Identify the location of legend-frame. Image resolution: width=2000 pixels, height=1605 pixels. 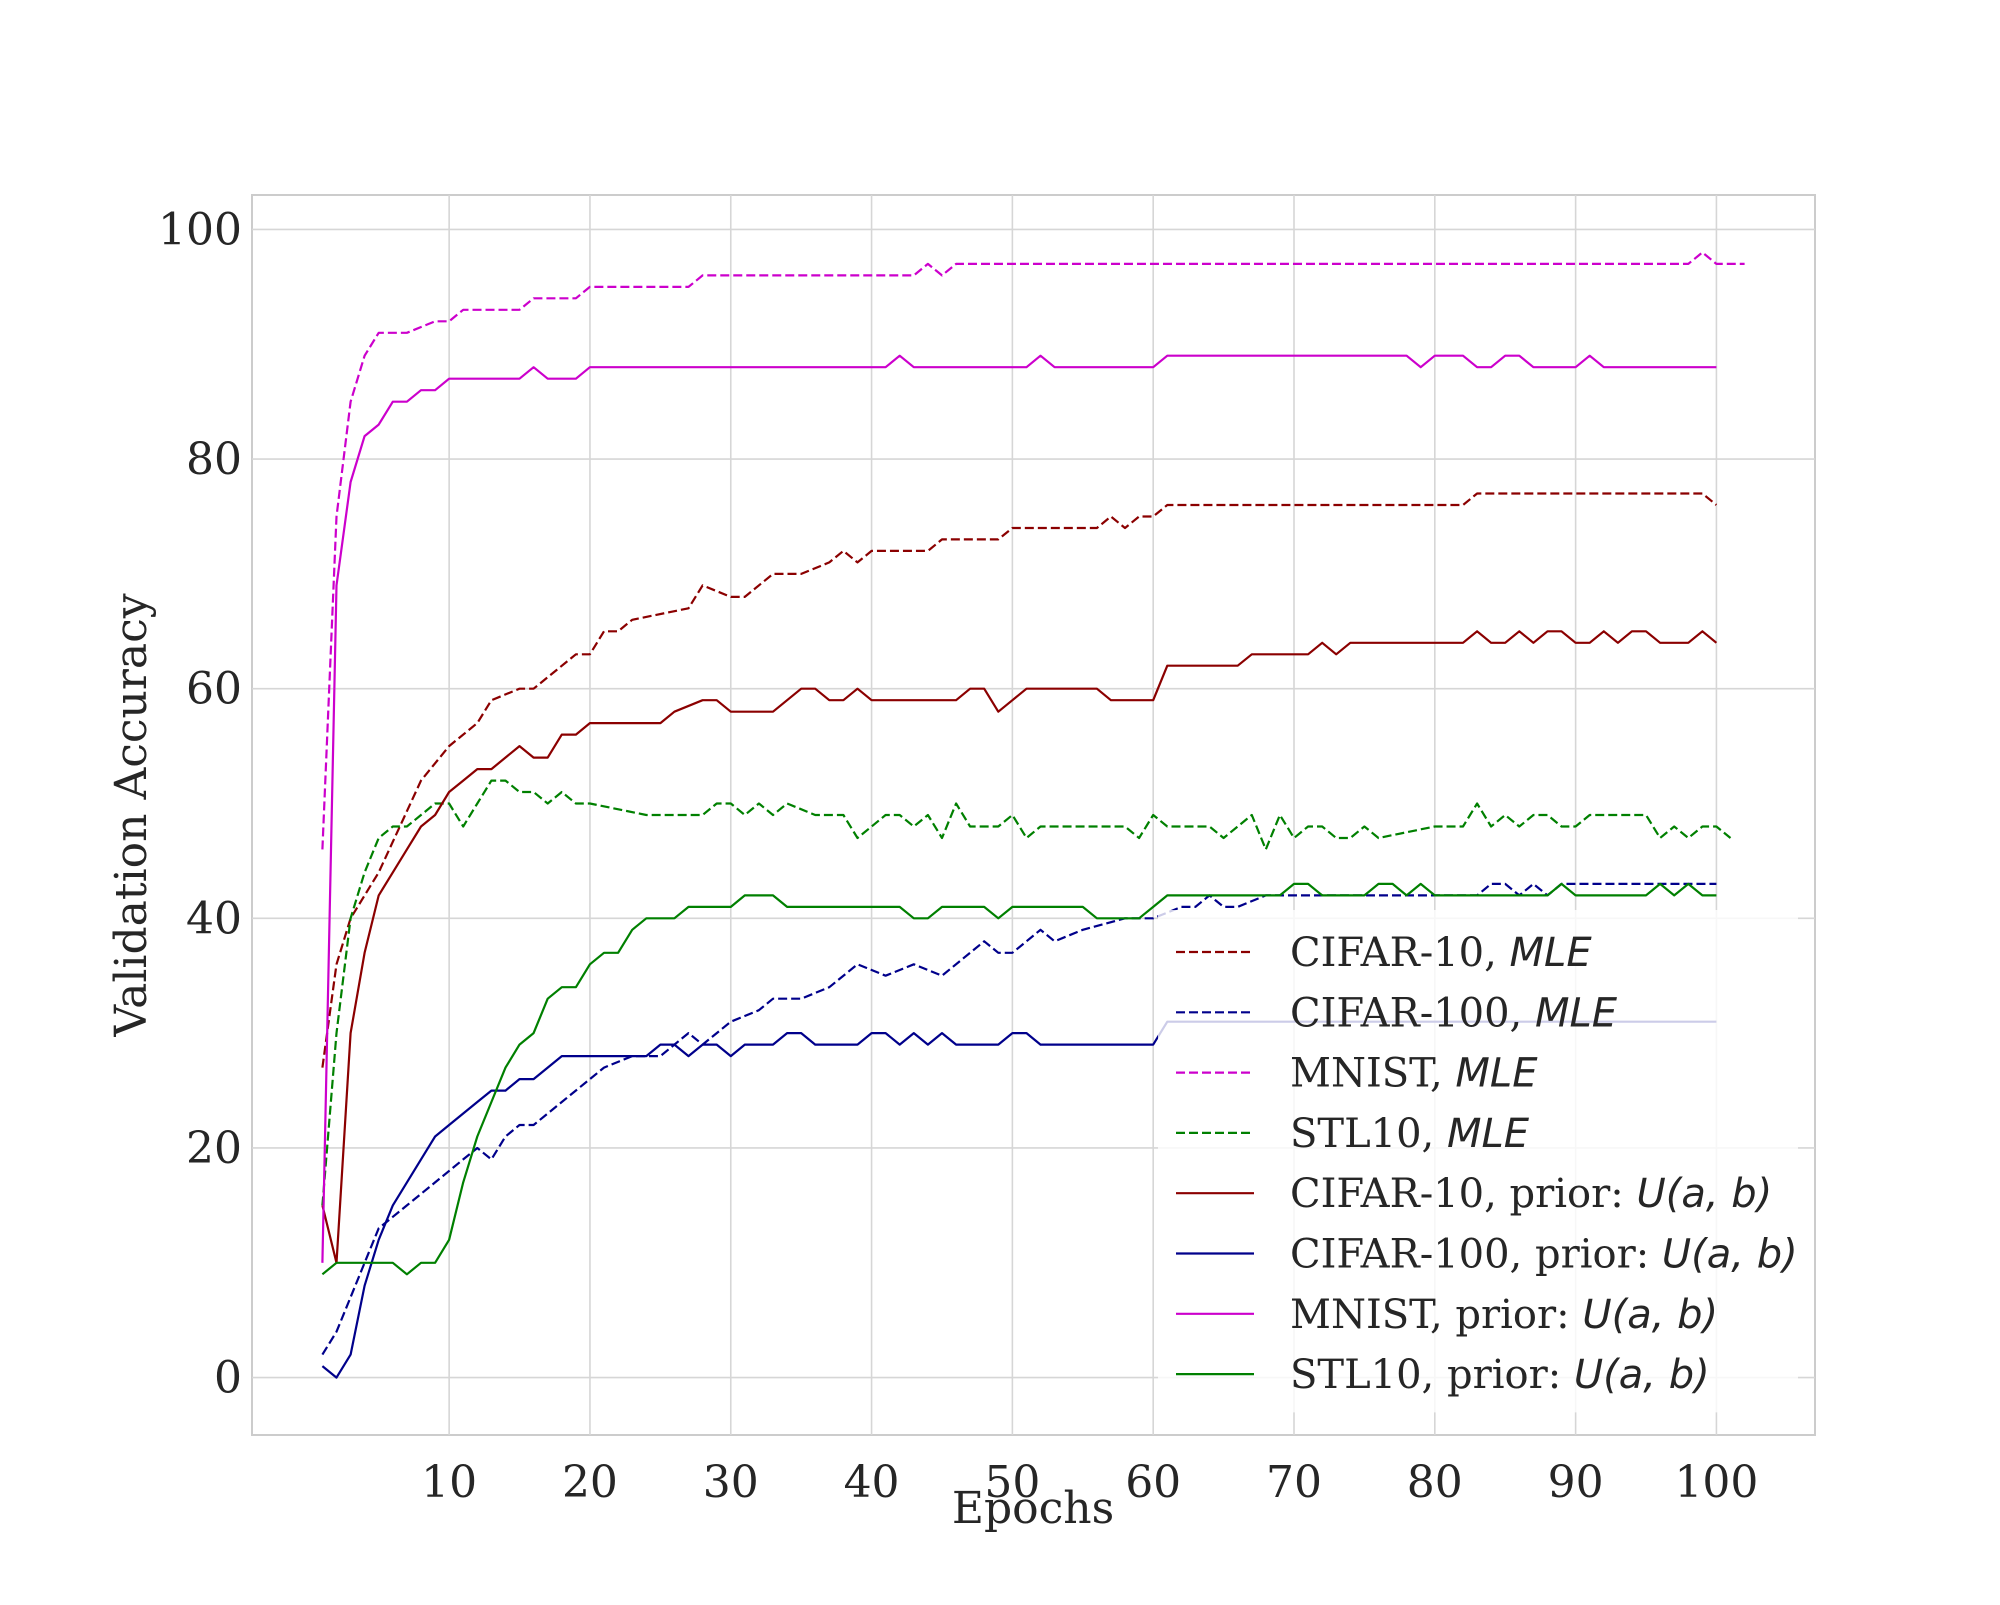
(1478, 1161).